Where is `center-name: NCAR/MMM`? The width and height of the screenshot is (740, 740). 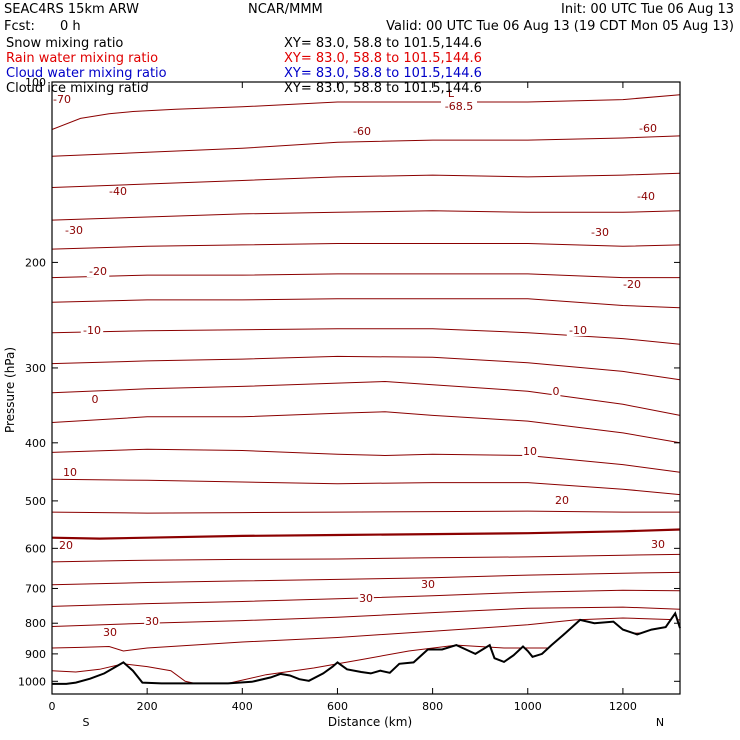 center-name: NCAR/MMM is located at coordinates (285, 9).